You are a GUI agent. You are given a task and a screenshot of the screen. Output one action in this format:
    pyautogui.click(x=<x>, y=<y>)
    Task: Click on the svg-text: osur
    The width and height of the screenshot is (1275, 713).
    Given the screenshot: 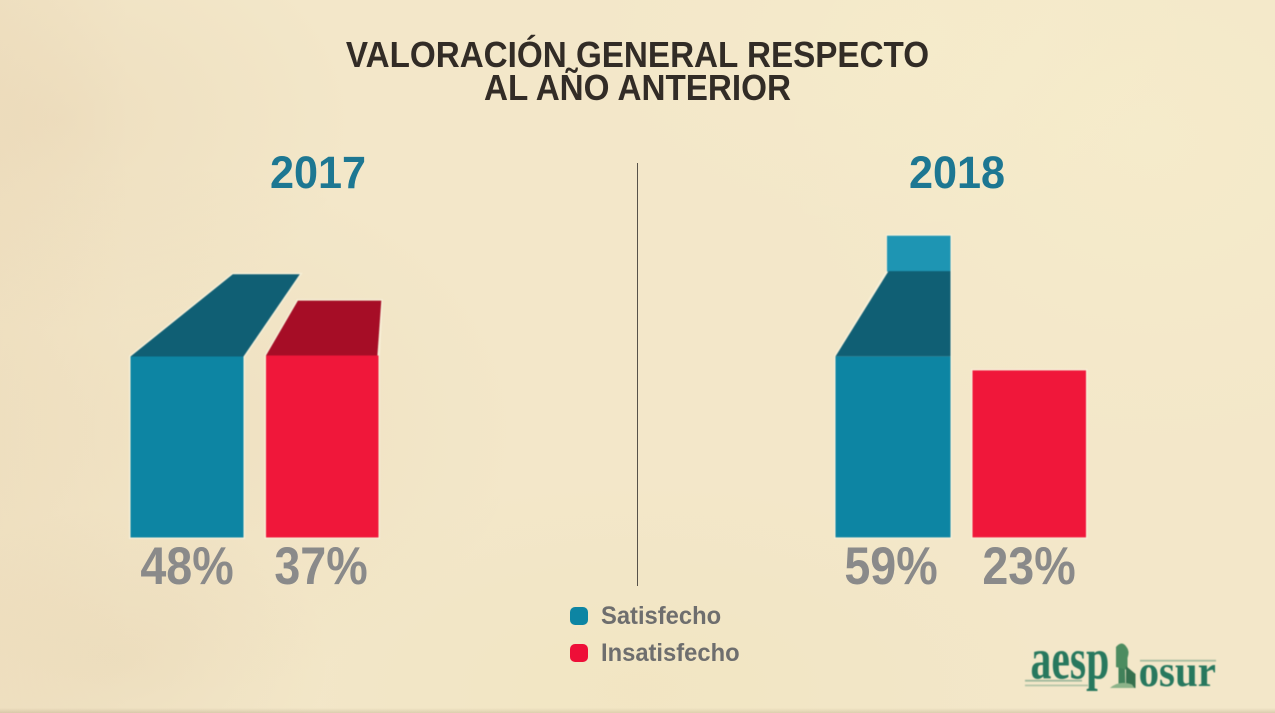 What is the action you would take?
    pyautogui.click(x=1177, y=672)
    